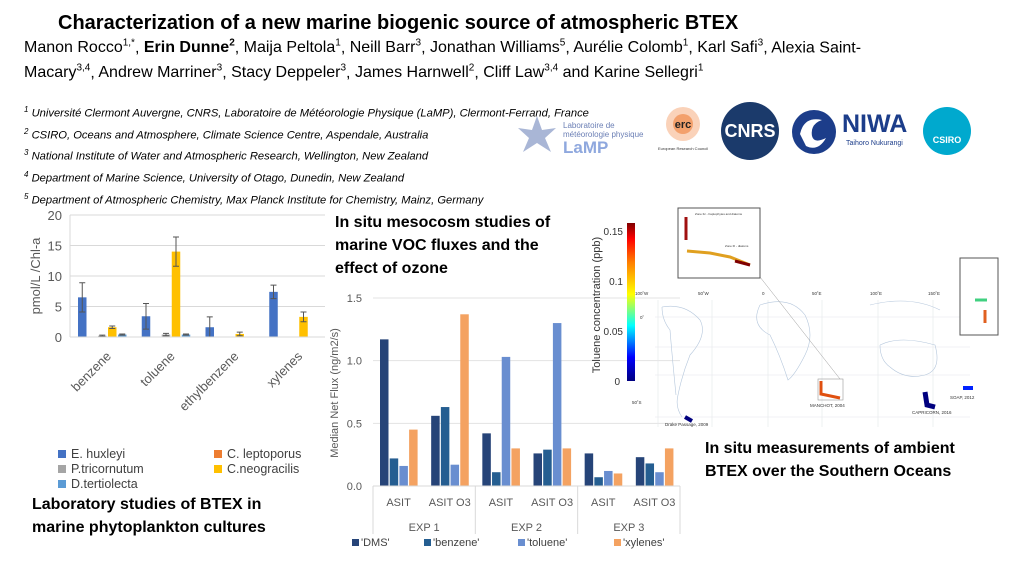 The height and width of the screenshot is (576, 1024). Describe the element at coordinates (603, 130) in the screenshot. I see `lamp-subtitle: Laboratoire de météorologie physique` at that location.